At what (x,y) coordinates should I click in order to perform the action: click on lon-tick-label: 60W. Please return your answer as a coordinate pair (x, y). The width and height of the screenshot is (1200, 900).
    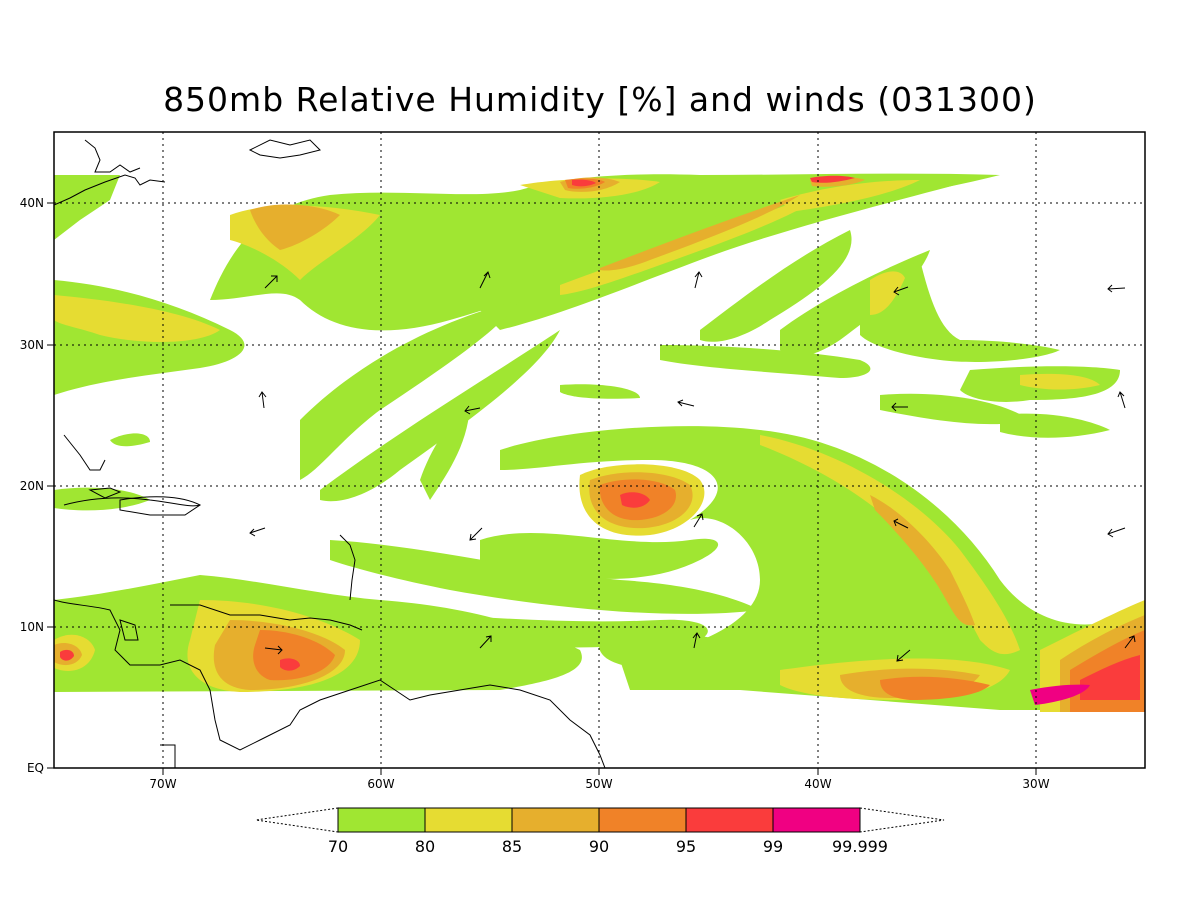
    Looking at the image, I should click on (380, 784).